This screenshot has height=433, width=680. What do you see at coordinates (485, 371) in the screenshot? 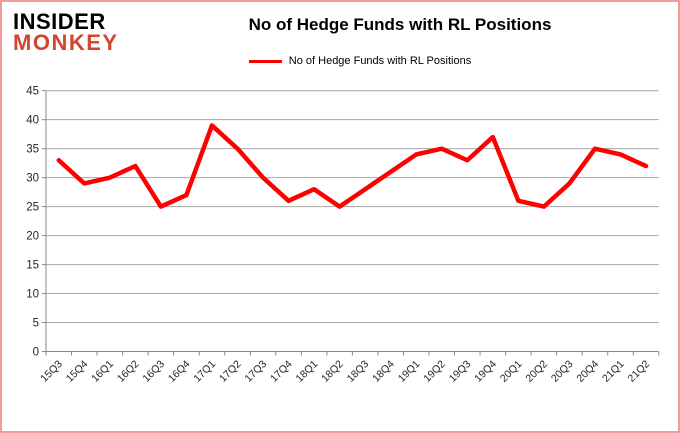
I see `x-tick-label: 19Q4` at bounding box center [485, 371].